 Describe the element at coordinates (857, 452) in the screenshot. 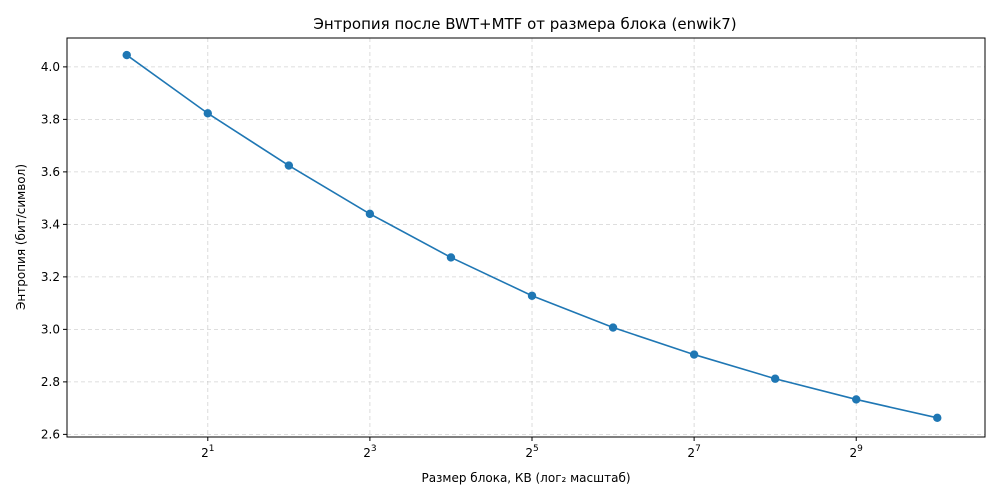

I see `x-tick-label: 29` at that location.